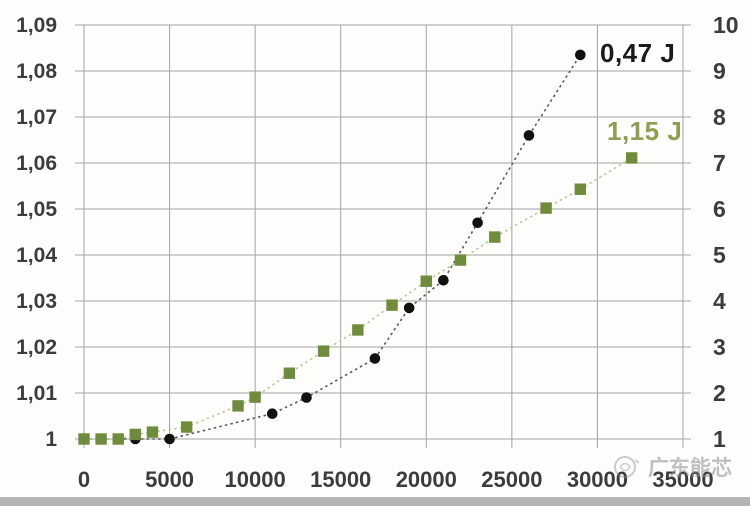 The image size is (750, 506). I want to click on y-left-tick-label: 1,04, so click(36, 255).